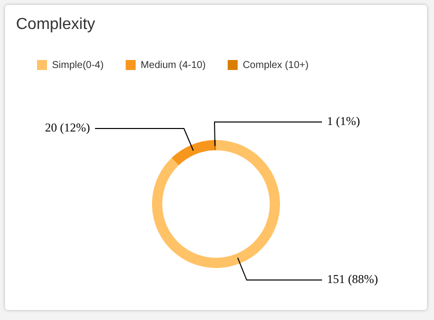  What do you see at coordinates (275, 65) in the screenshot?
I see `legend-label: Complex (10+)` at bounding box center [275, 65].